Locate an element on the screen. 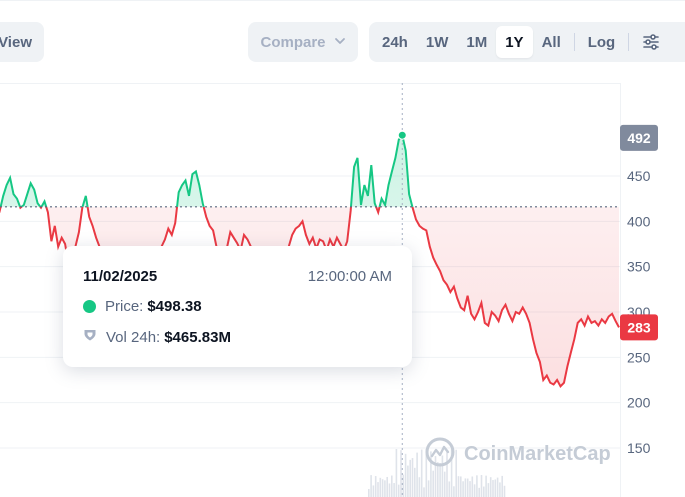  tooltip-price-label: Price: is located at coordinates (124, 306).